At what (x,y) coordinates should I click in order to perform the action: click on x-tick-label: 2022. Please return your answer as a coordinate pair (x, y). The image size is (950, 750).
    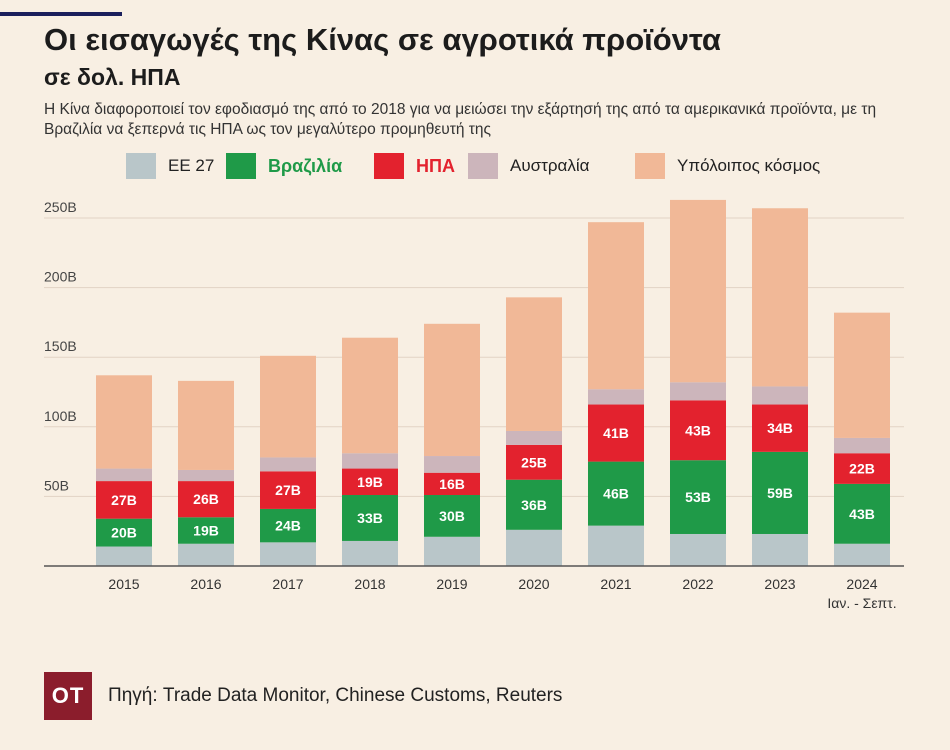
    Looking at the image, I should click on (697, 584).